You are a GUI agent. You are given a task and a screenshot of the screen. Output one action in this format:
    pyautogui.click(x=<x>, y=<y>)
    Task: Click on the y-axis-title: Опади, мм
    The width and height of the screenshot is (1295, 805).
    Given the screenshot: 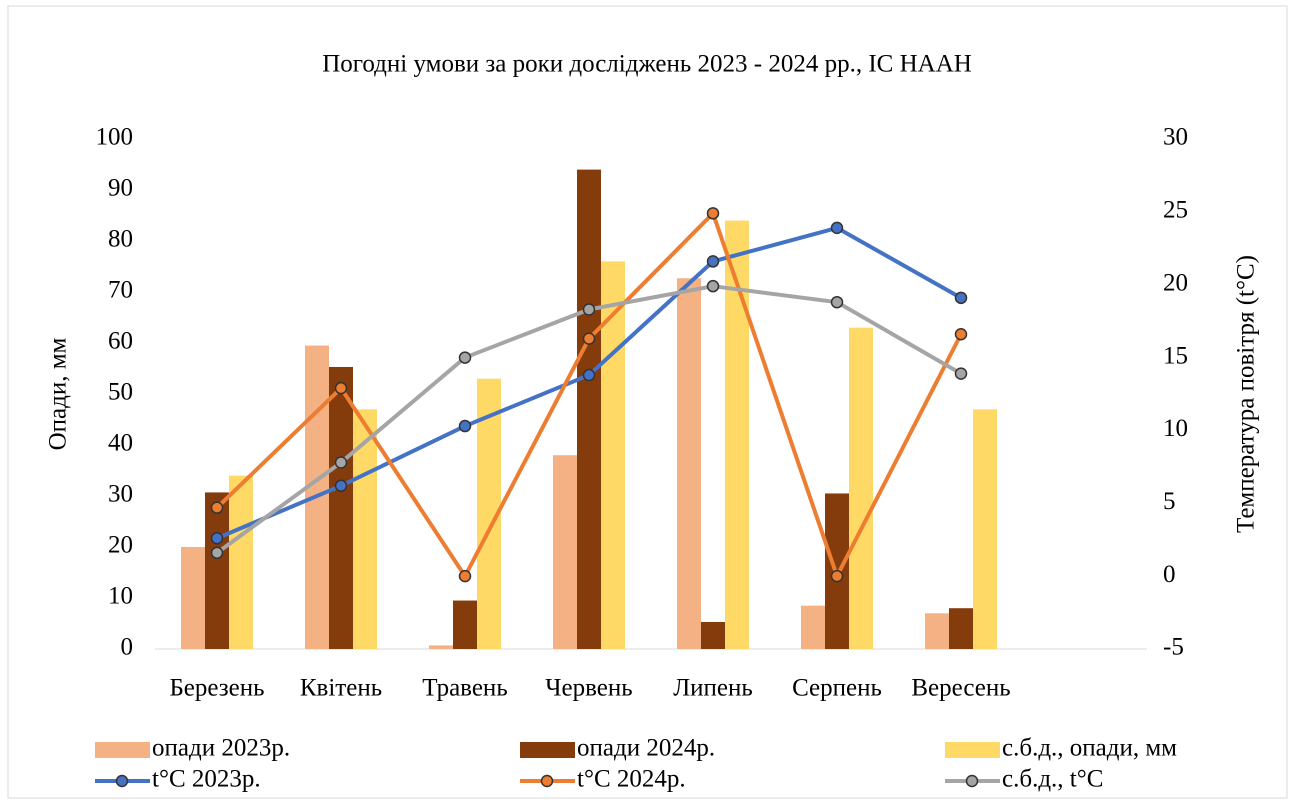 What is the action you would take?
    pyautogui.click(x=58, y=393)
    